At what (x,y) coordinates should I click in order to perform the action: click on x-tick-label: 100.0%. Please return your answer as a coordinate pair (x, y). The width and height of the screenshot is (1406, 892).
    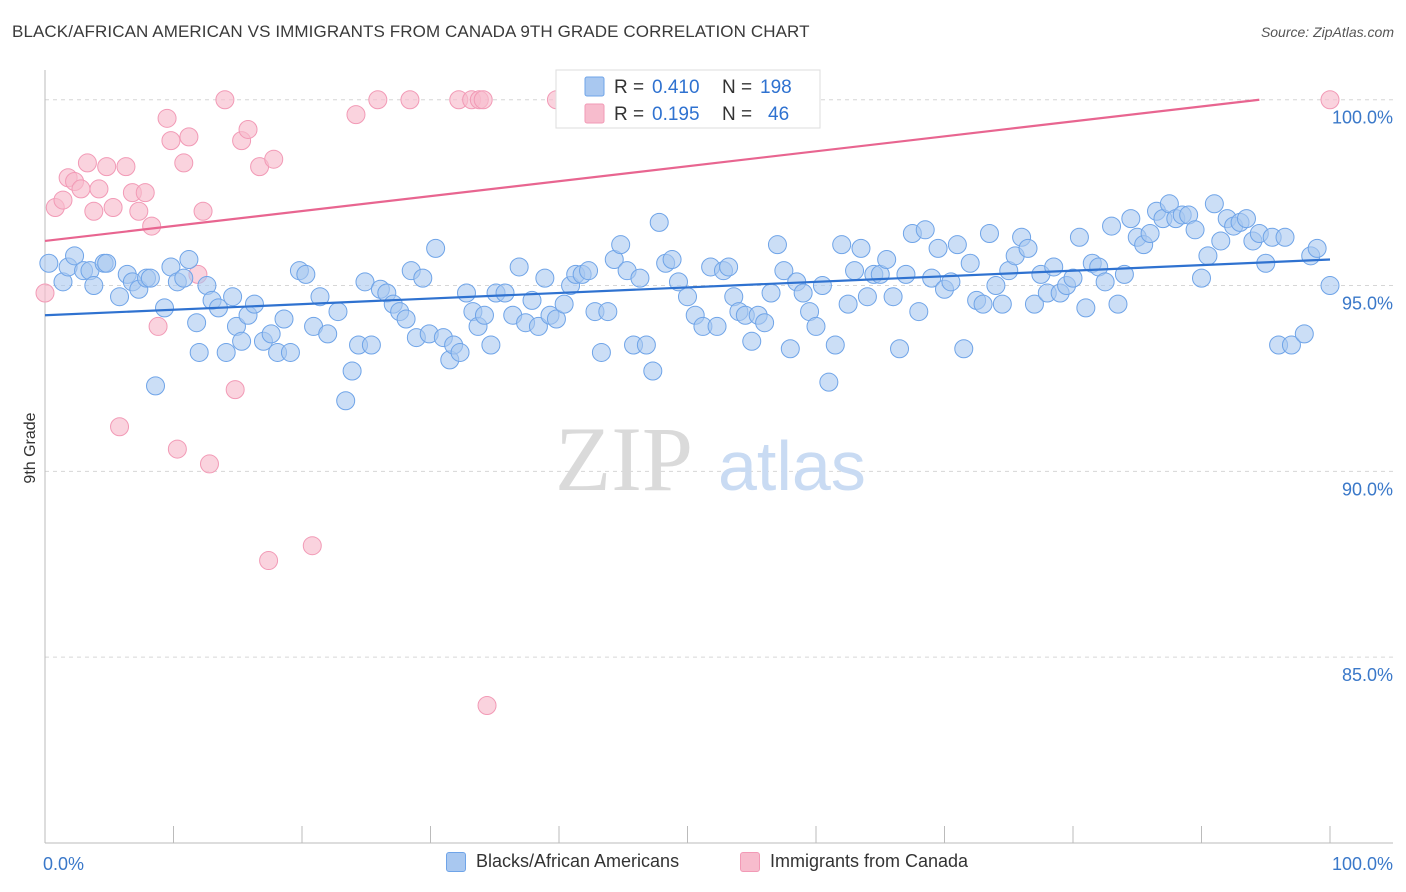
    Looking at the image, I should click on (1362, 864).